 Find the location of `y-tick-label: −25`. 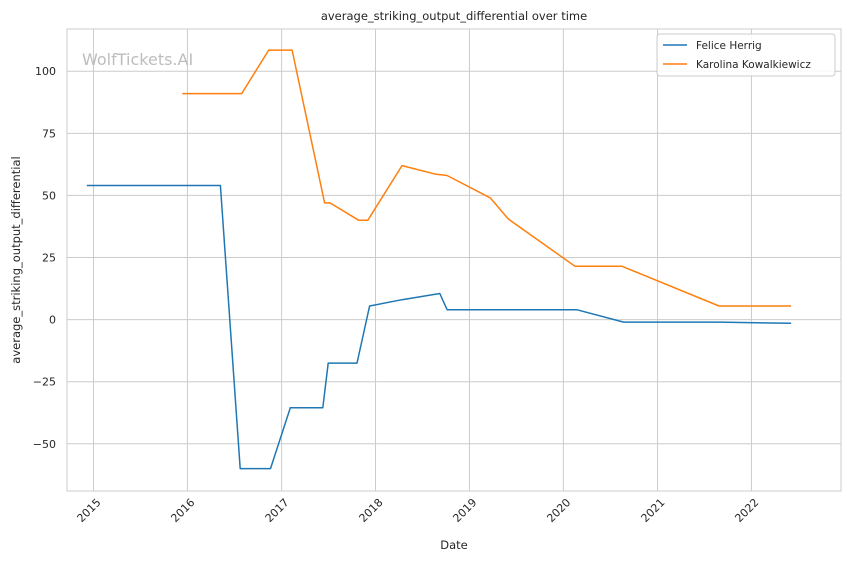

y-tick-label: −25 is located at coordinates (44, 382).